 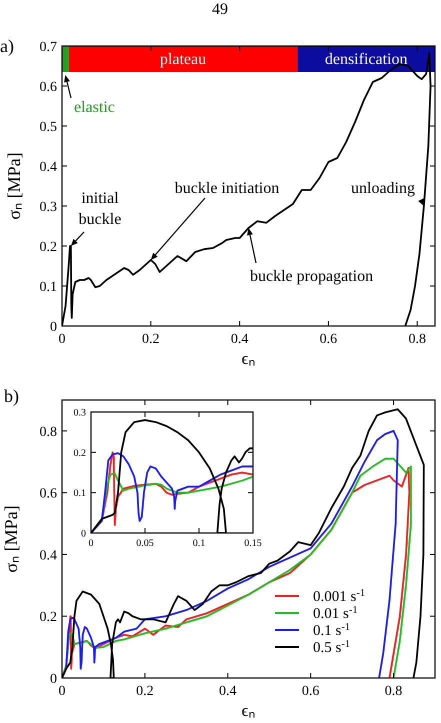 I want to click on band-label: elastic, so click(x=94, y=107).